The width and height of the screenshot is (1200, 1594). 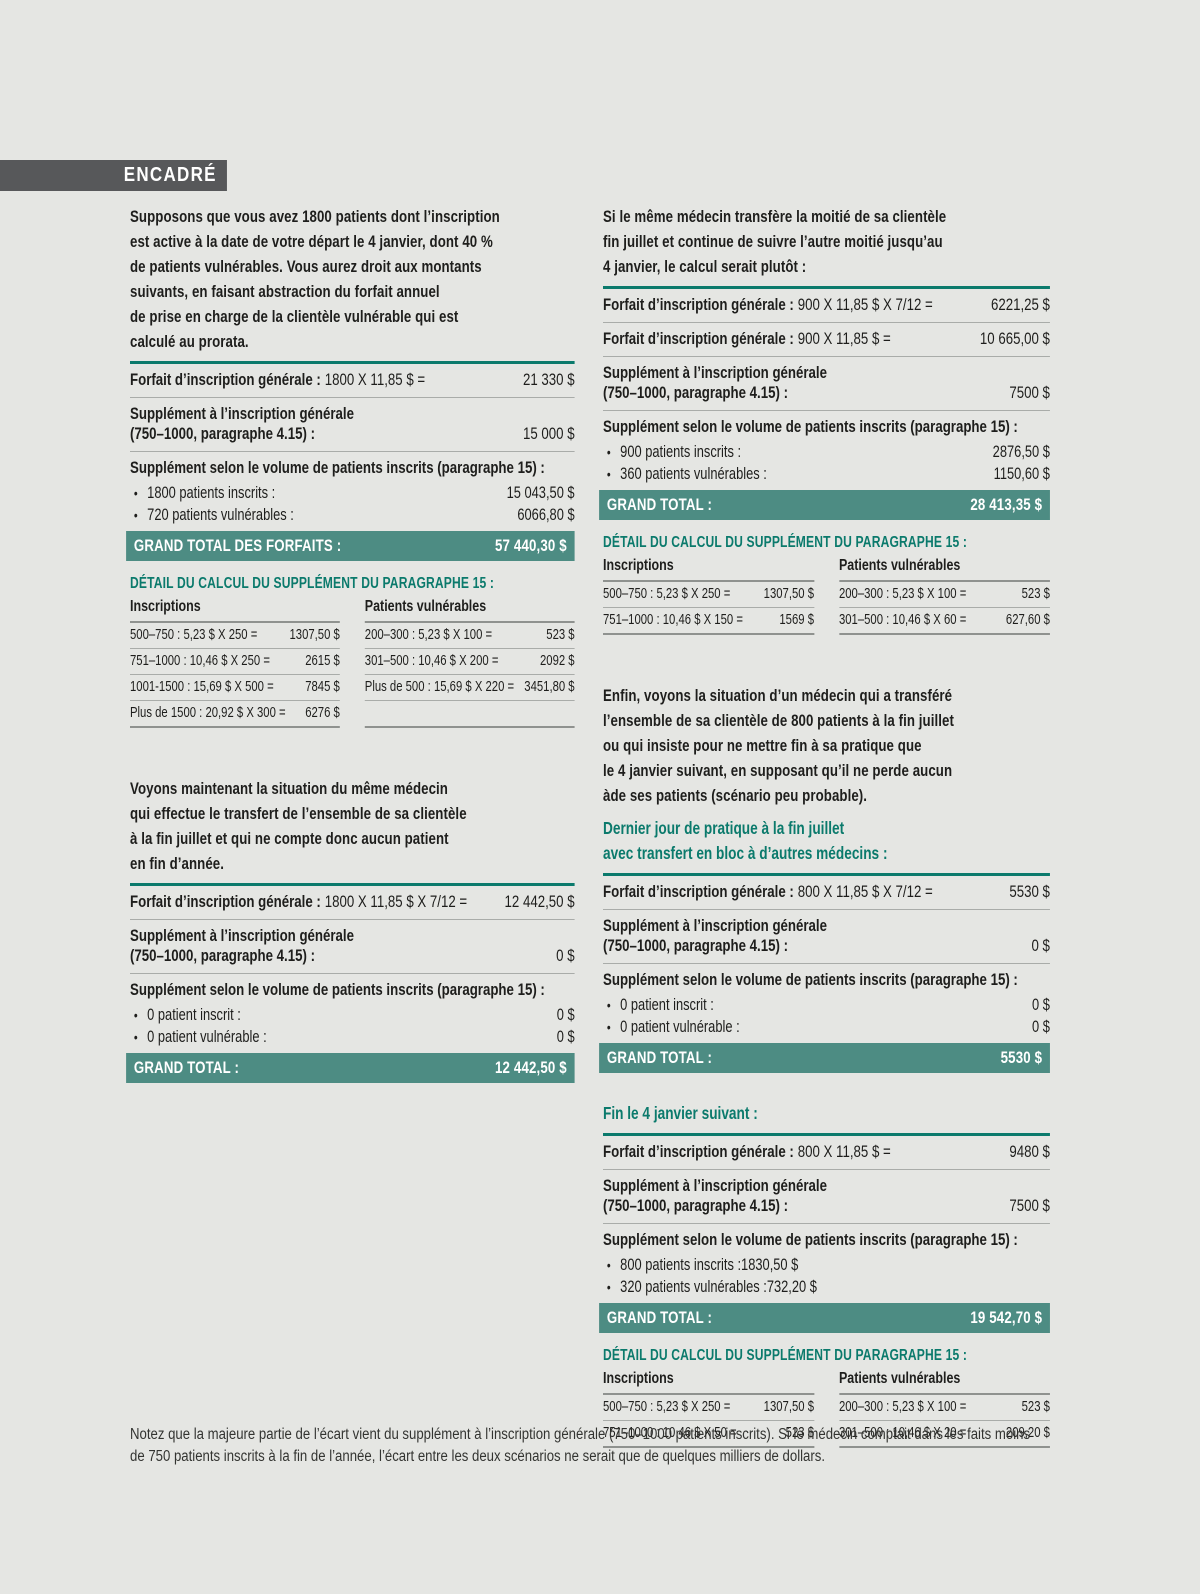 What do you see at coordinates (1027, 1433) in the screenshot?
I see `detail-value: 209,20 $` at bounding box center [1027, 1433].